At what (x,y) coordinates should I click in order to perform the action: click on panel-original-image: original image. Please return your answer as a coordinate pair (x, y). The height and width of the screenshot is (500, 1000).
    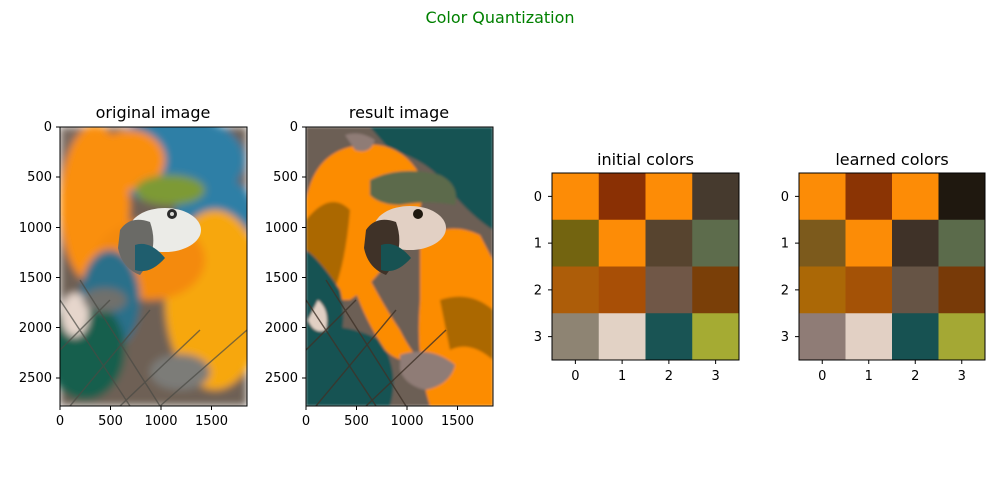
    Looking at the image, I should click on (133, 266).